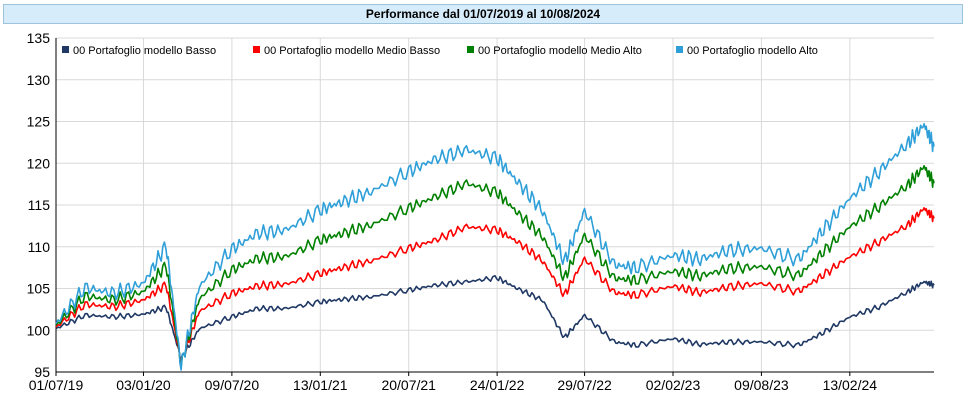  I want to click on legend-label: 00 Portafoglio modello Alto, so click(752, 51).